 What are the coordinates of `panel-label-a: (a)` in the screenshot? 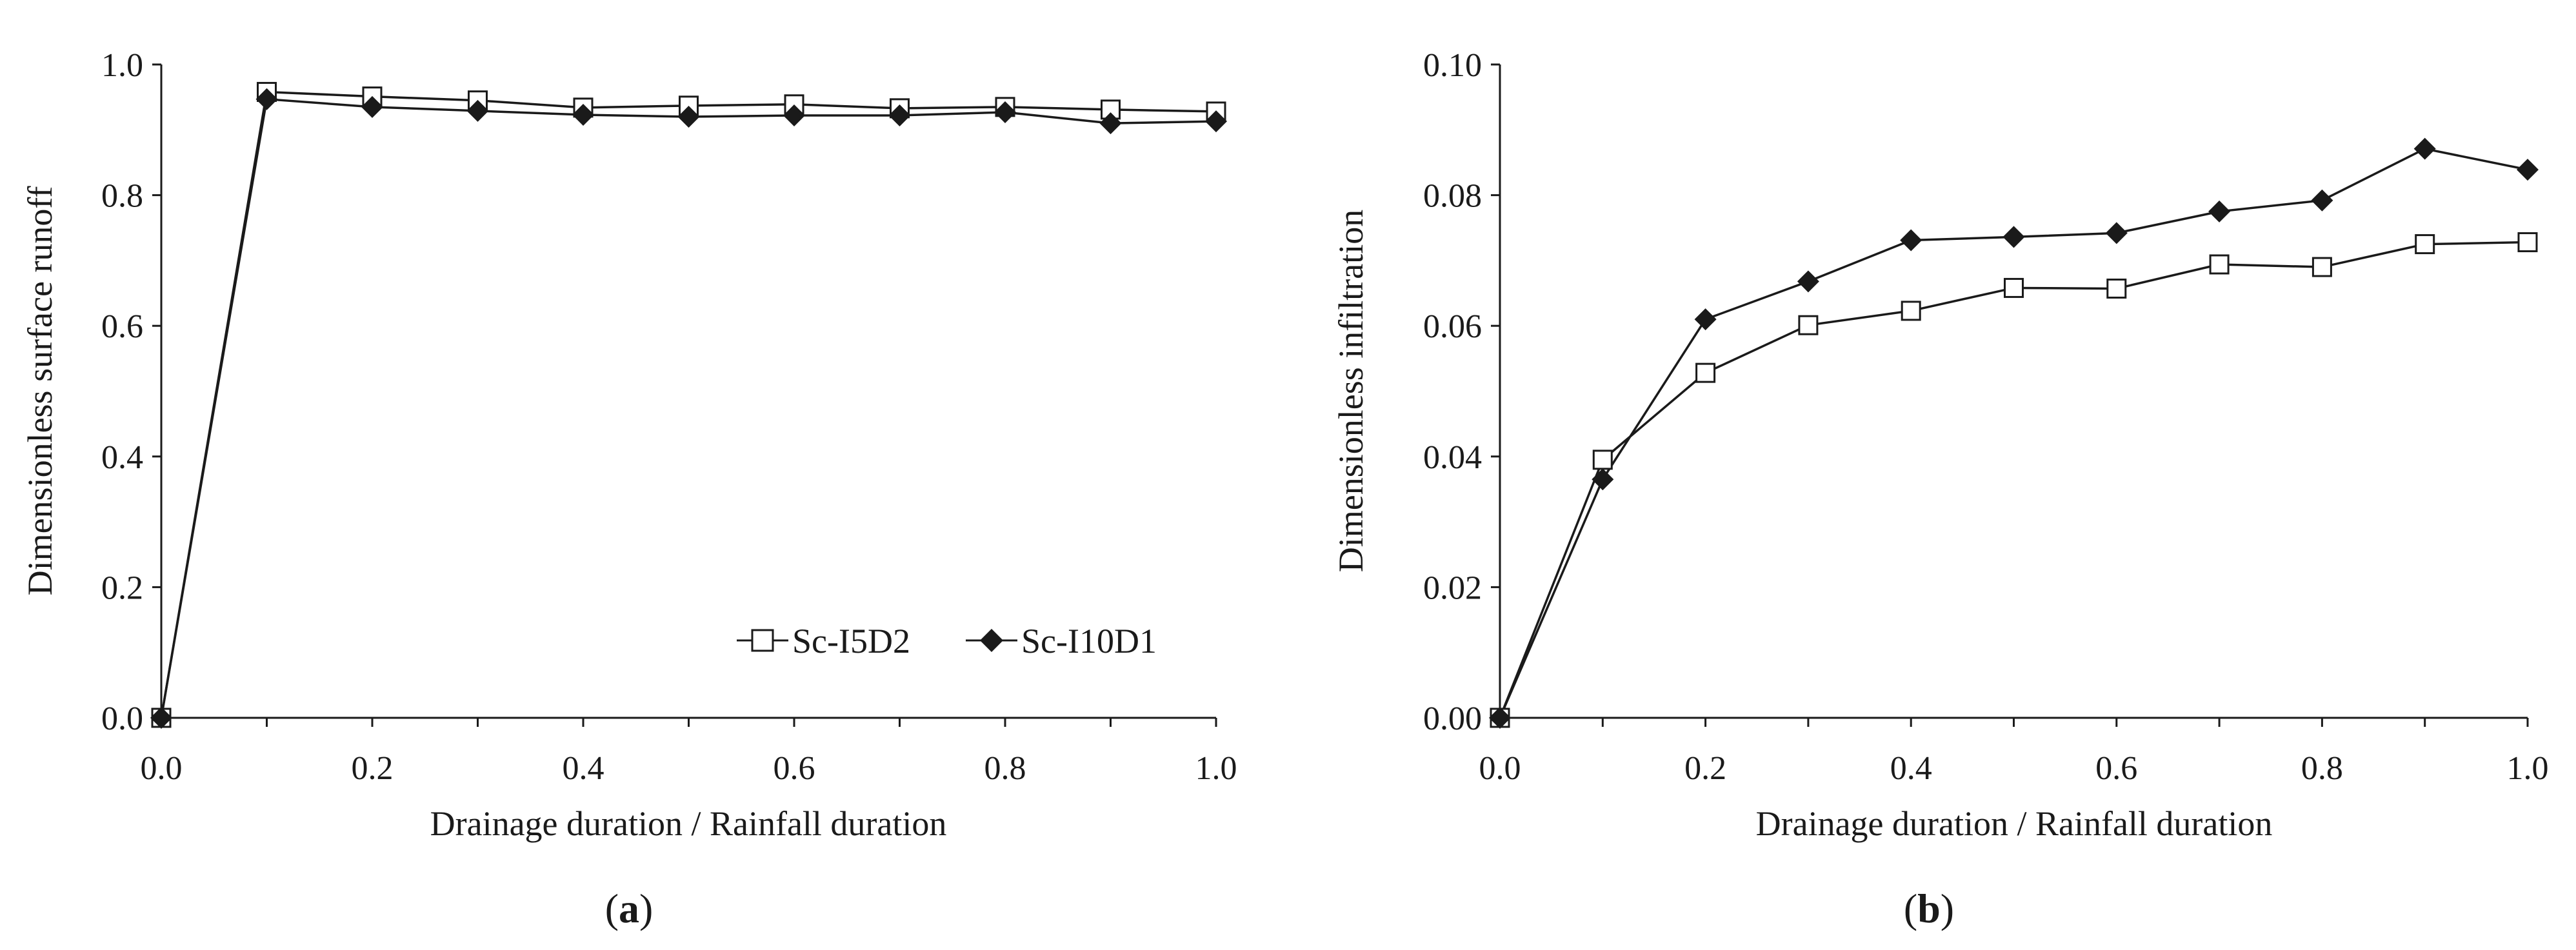 It's located at (629, 909).